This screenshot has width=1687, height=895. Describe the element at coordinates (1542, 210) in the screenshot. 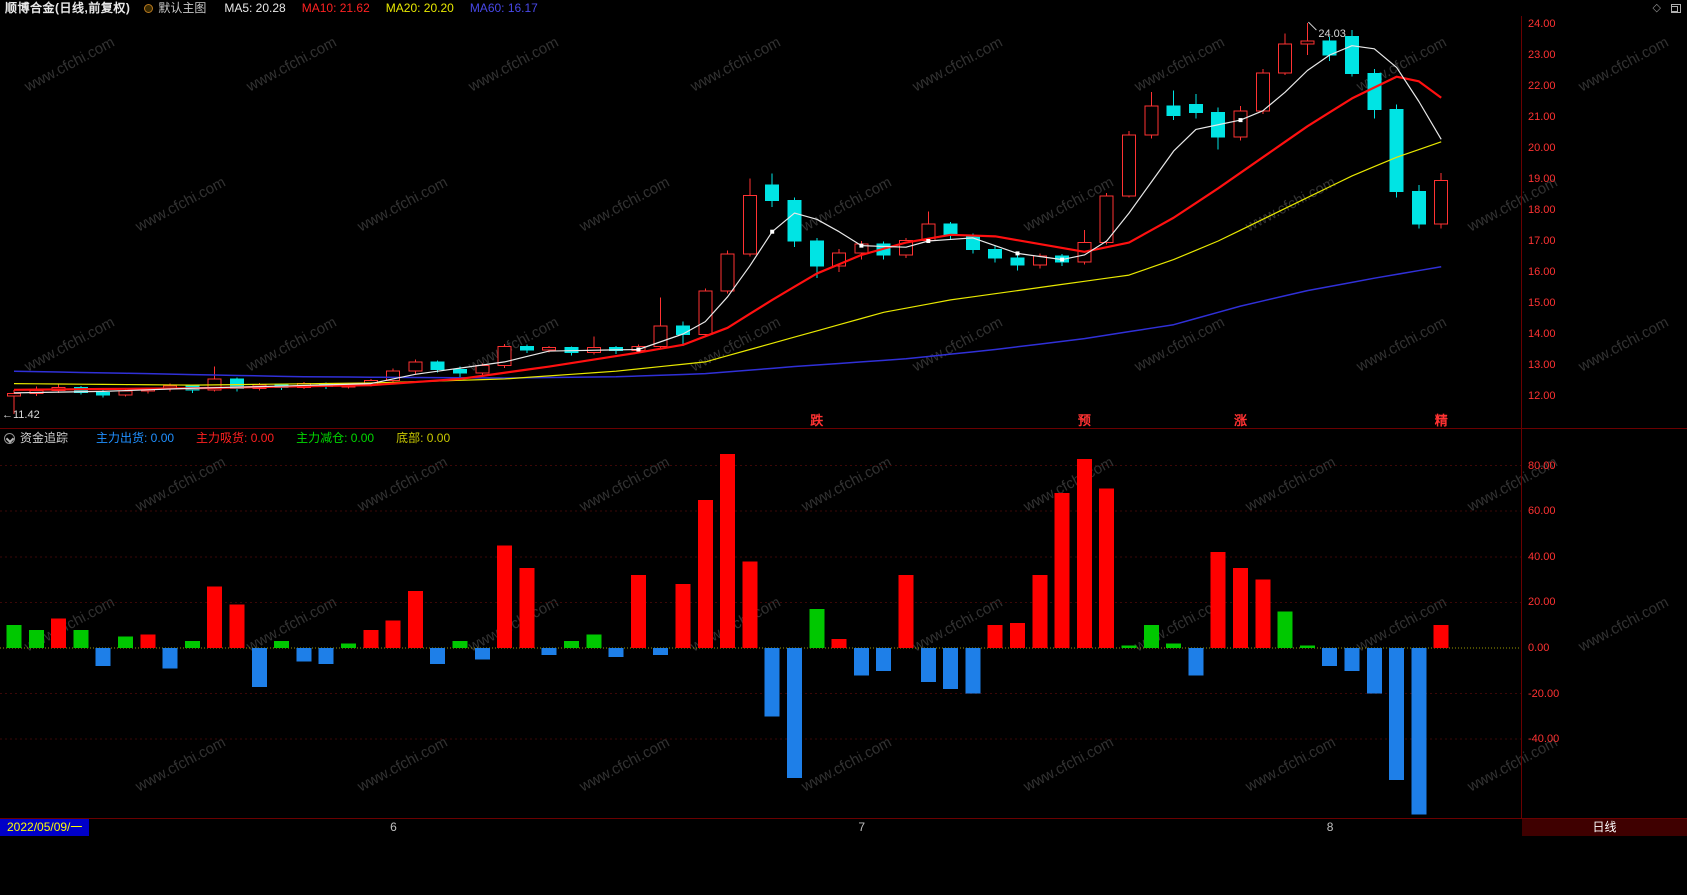

I see `price-tick-label: 18.00` at that location.